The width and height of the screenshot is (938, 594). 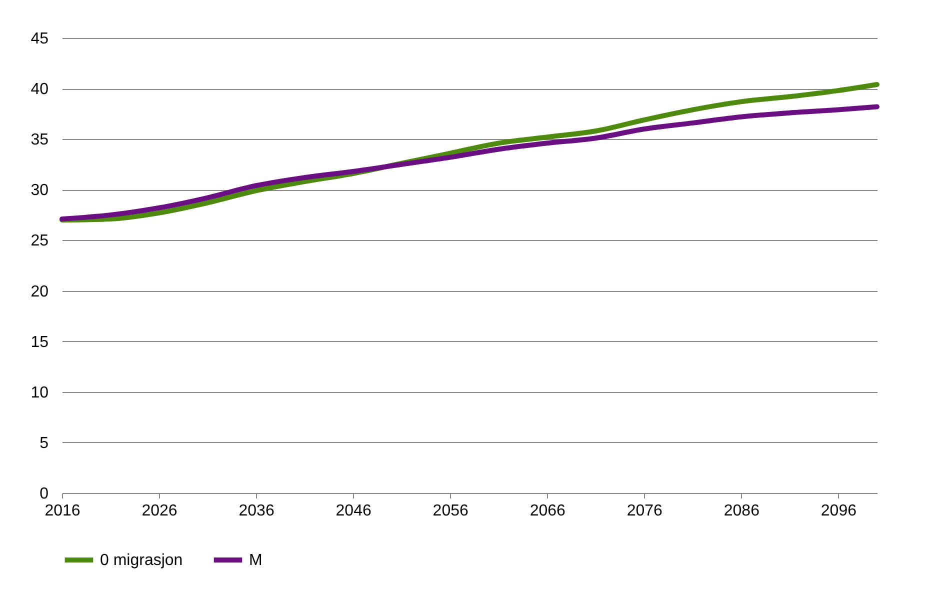 What do you see at coordinates (39, 89) in the screenshot?
I see `y-tick-label: 40` at bounding box center [39, 89].